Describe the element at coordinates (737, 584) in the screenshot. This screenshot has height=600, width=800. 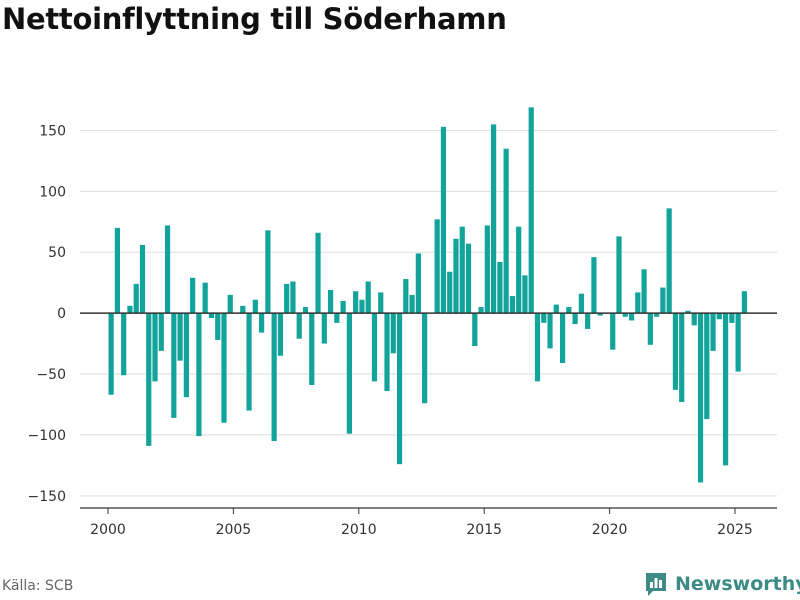
I see `brand-name: Newsworthy` at that location.